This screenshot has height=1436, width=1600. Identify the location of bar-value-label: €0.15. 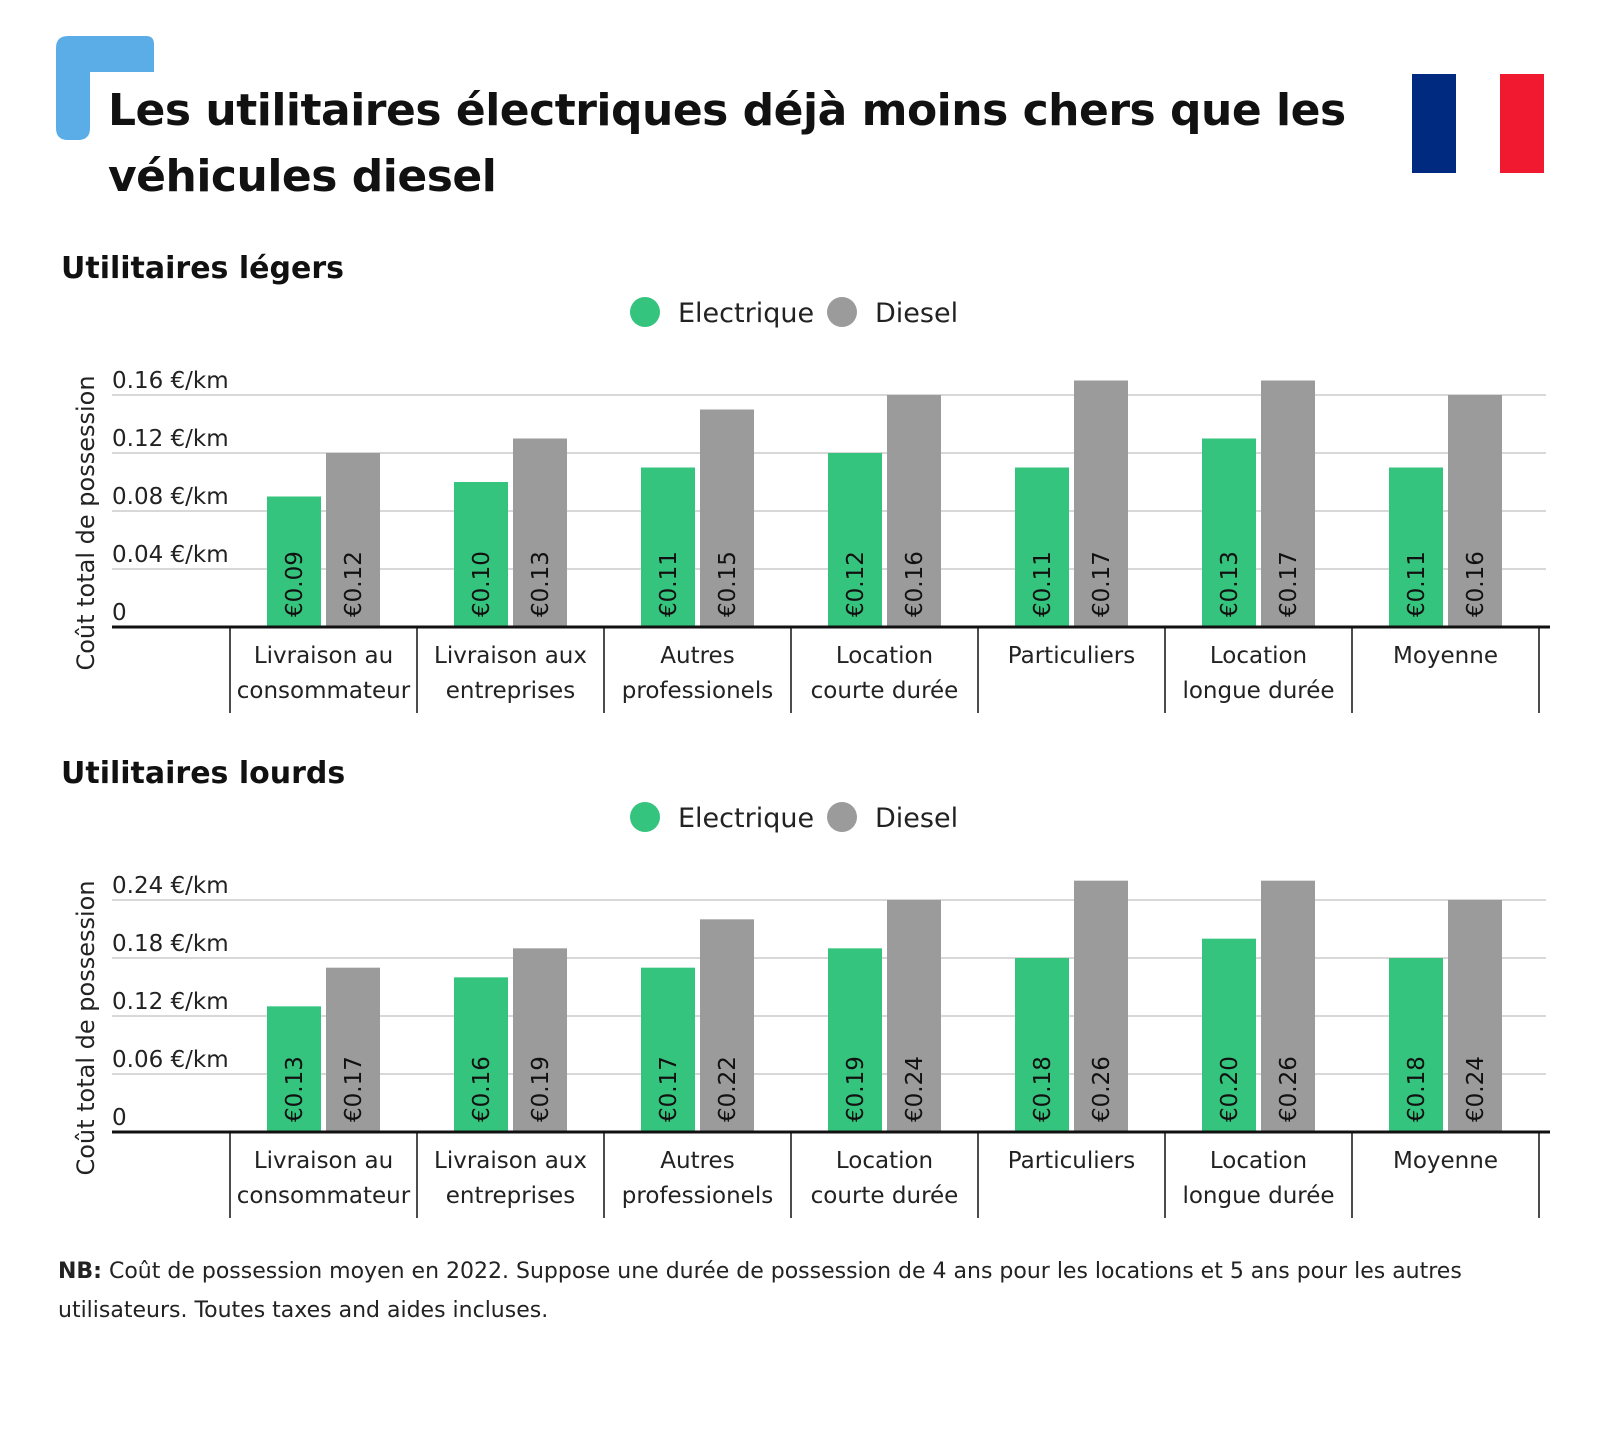
(728, 584).